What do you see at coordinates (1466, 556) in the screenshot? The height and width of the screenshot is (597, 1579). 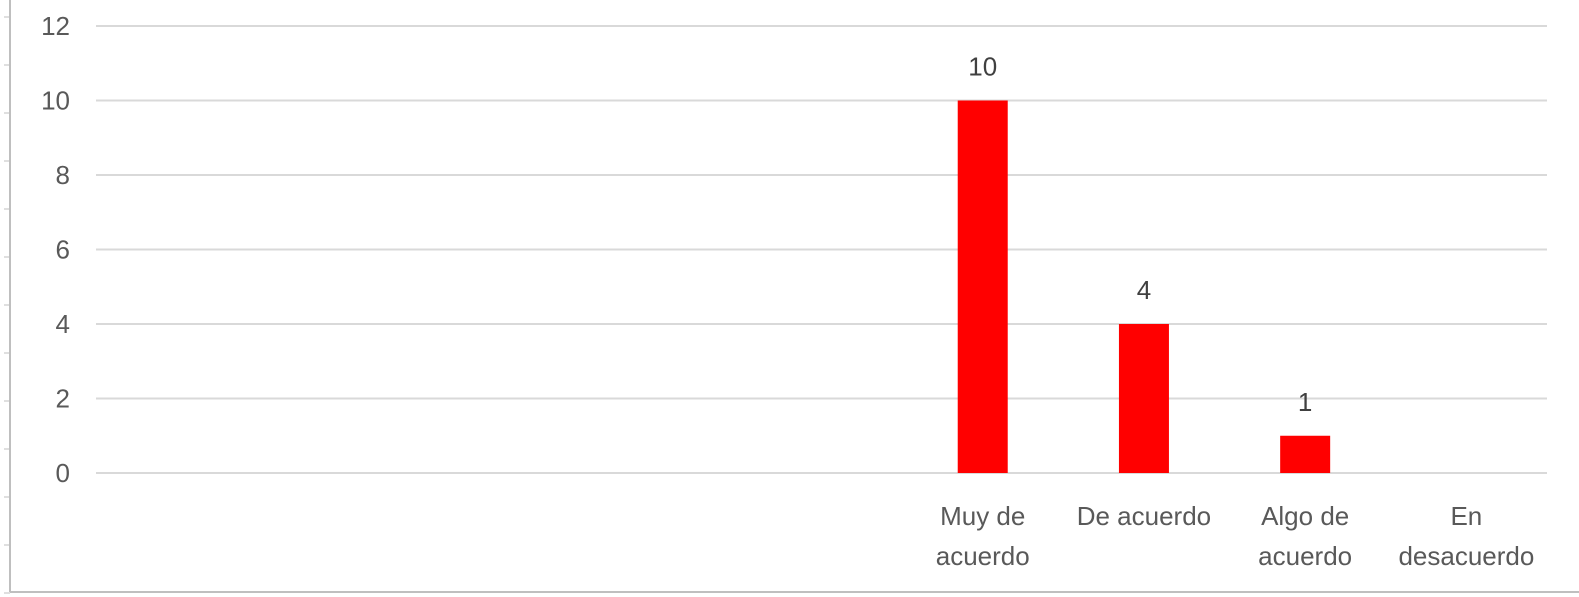 I see `x-category-label: desacuerdo` at bounding box center [1466, 556].